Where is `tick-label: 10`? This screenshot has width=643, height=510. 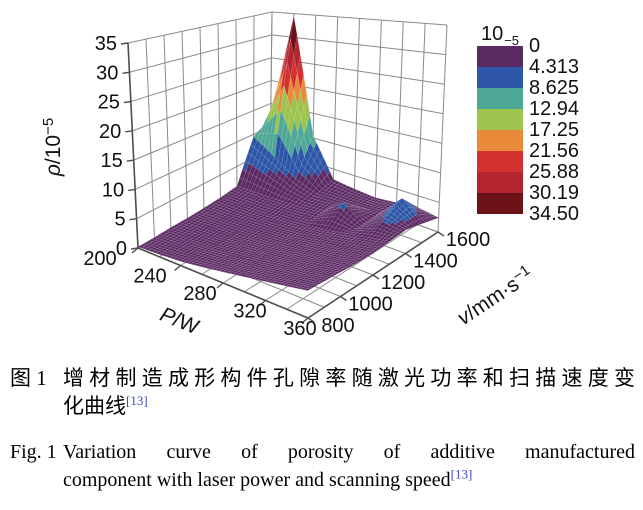
tick-label: 10 is located at coordinates (113, 190).